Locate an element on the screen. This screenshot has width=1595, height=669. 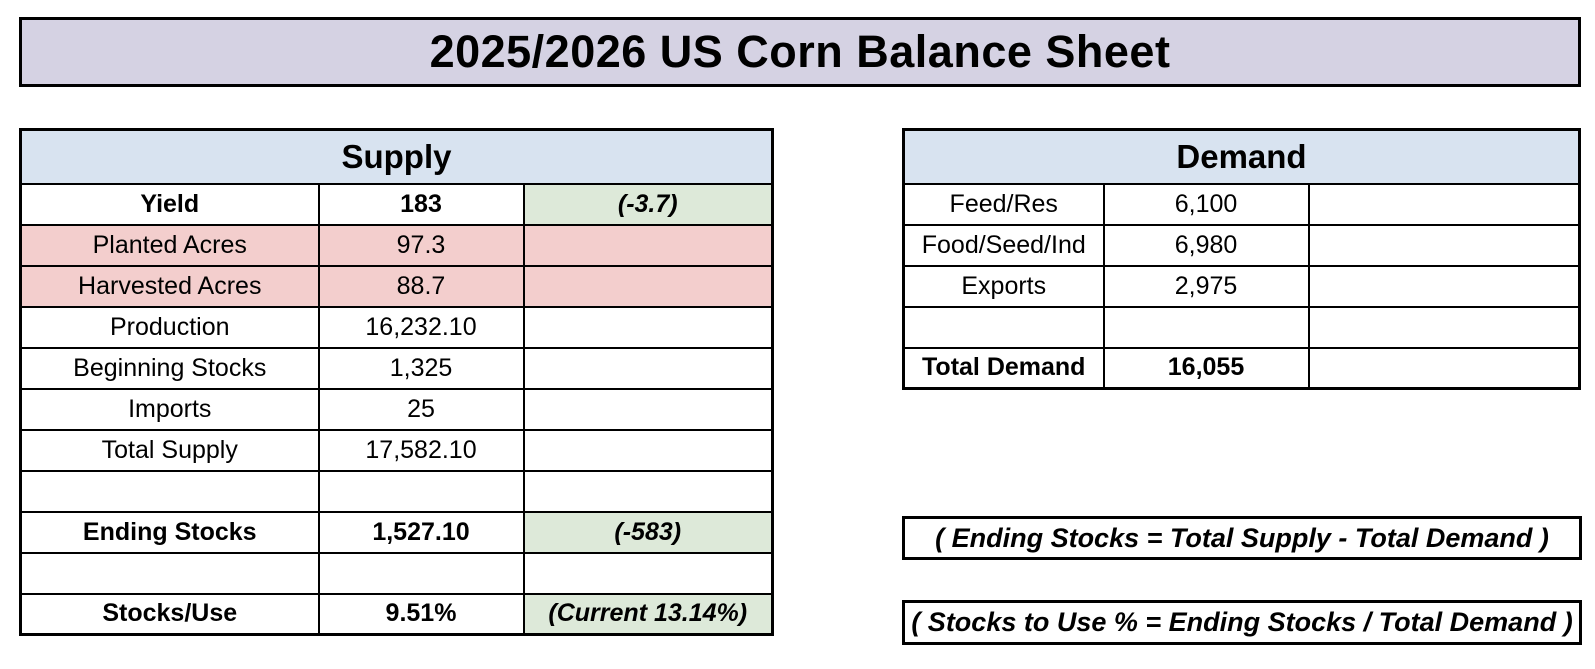
row-label-cell: Stocks/Use is located at coordinates (169, 614).